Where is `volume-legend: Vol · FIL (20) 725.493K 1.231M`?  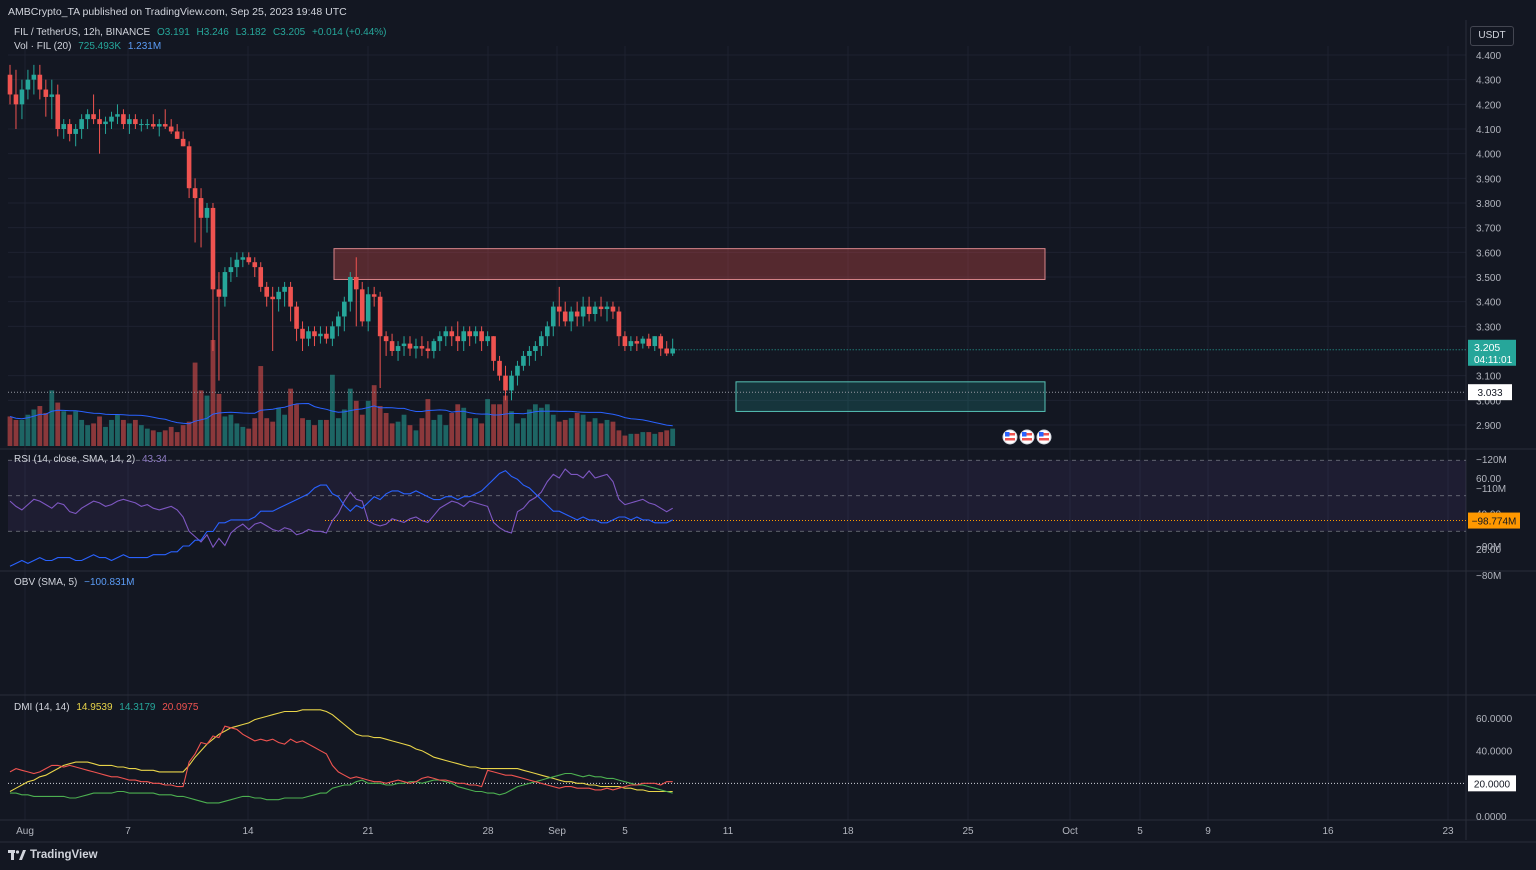
volume-legend: Vol · FIL (20) 725.493K 1.231M is located at coordinates (87, 46).